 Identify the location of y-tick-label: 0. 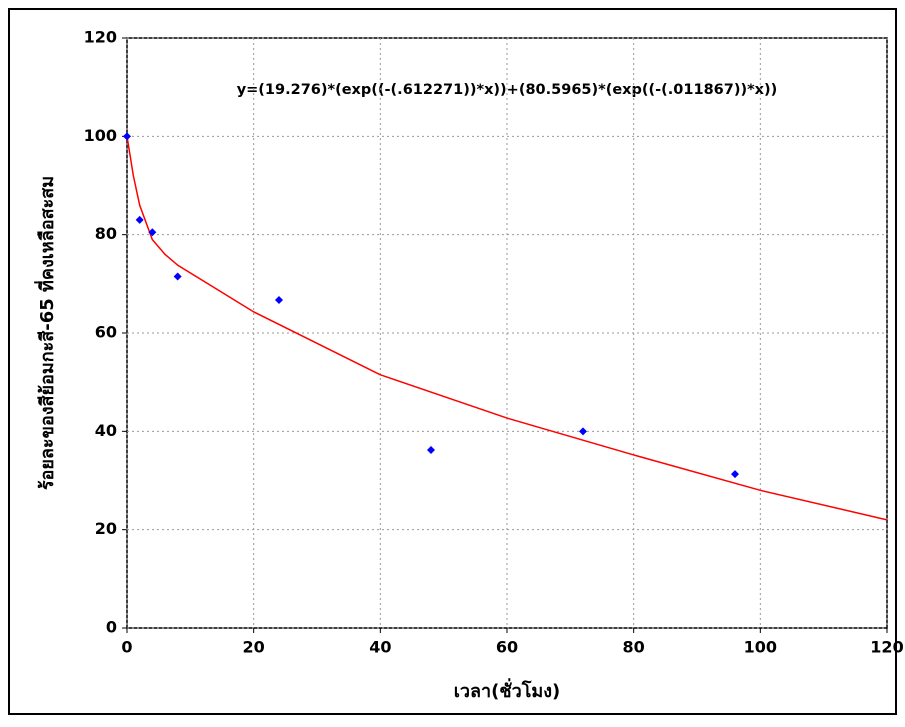
(111, 627).